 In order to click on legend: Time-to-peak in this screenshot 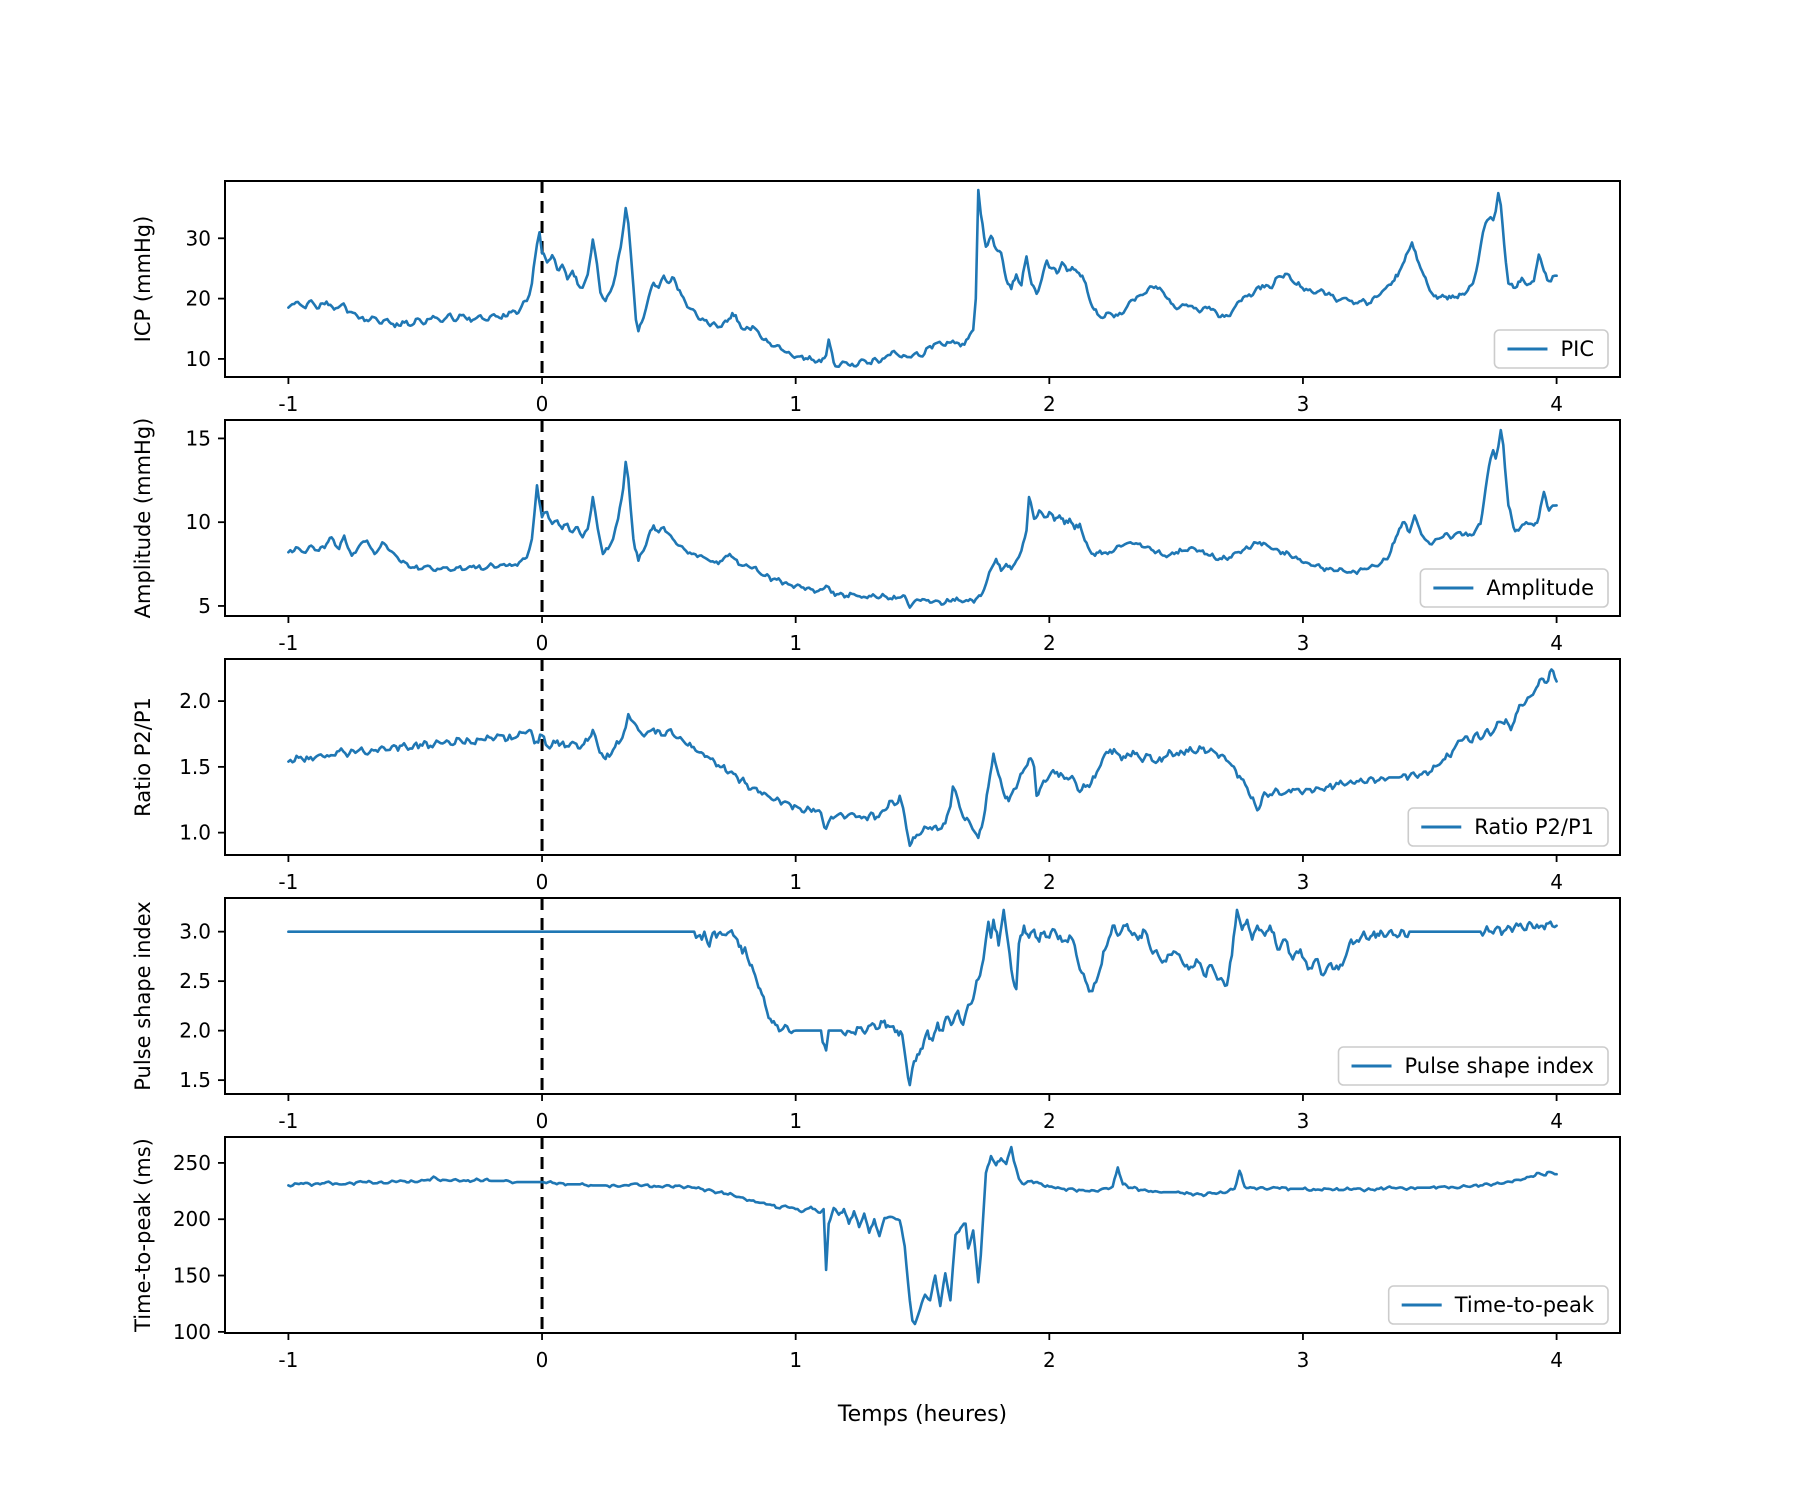, I will do `click(1498, 1305)`.